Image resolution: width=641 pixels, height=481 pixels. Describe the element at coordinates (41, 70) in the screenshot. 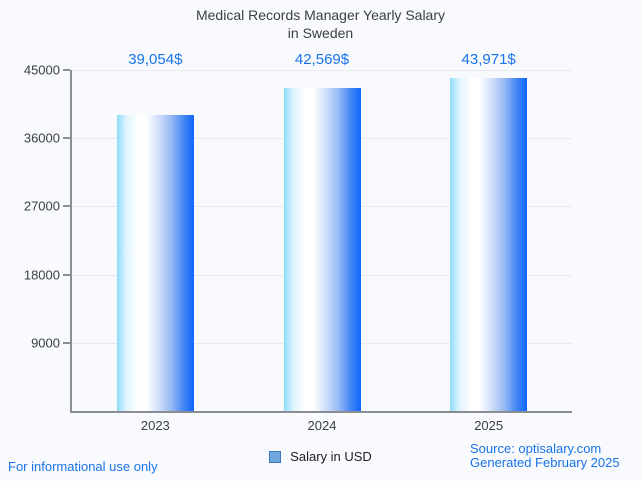

I see `y-axis-label: 45000` at that location.